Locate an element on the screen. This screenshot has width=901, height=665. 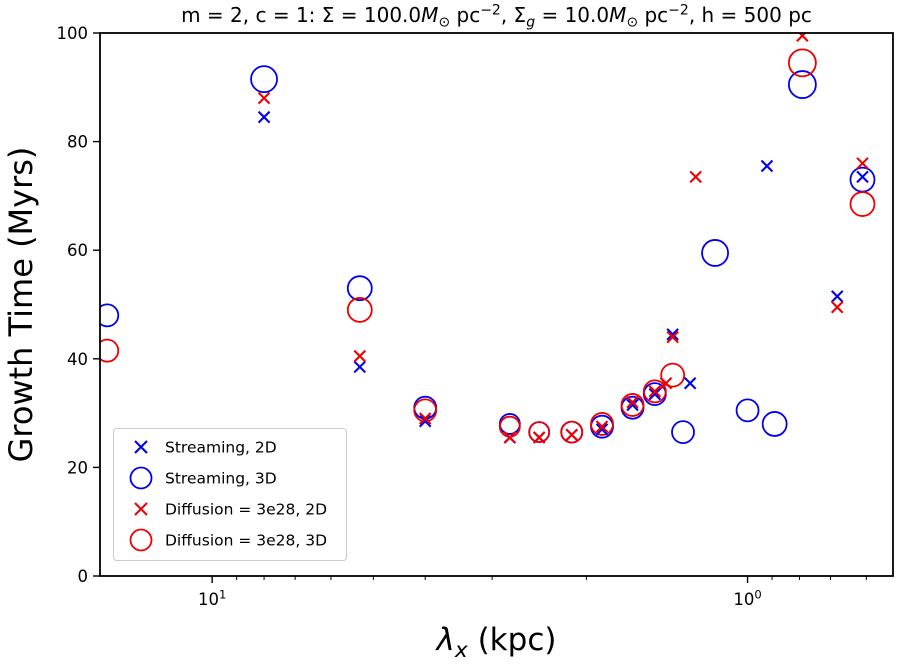
y-tick-label: 60 is located at coordinates (77, 250).